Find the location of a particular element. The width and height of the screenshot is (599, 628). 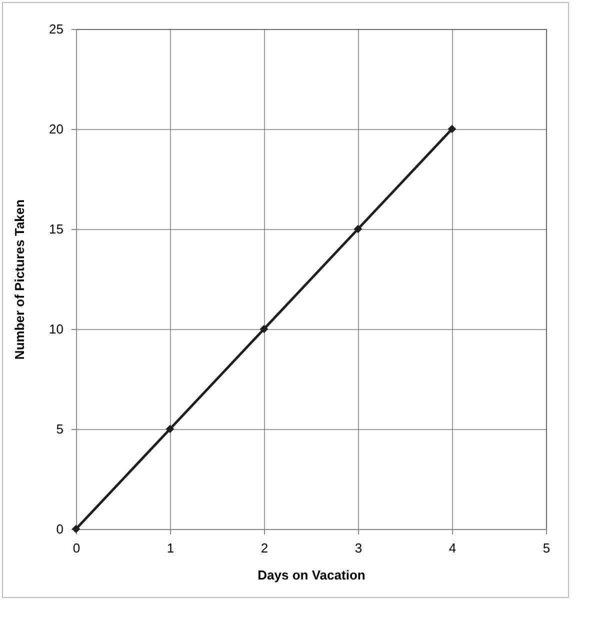

x-axis-title: Days on Vacation is located at coordinates (312, 575).